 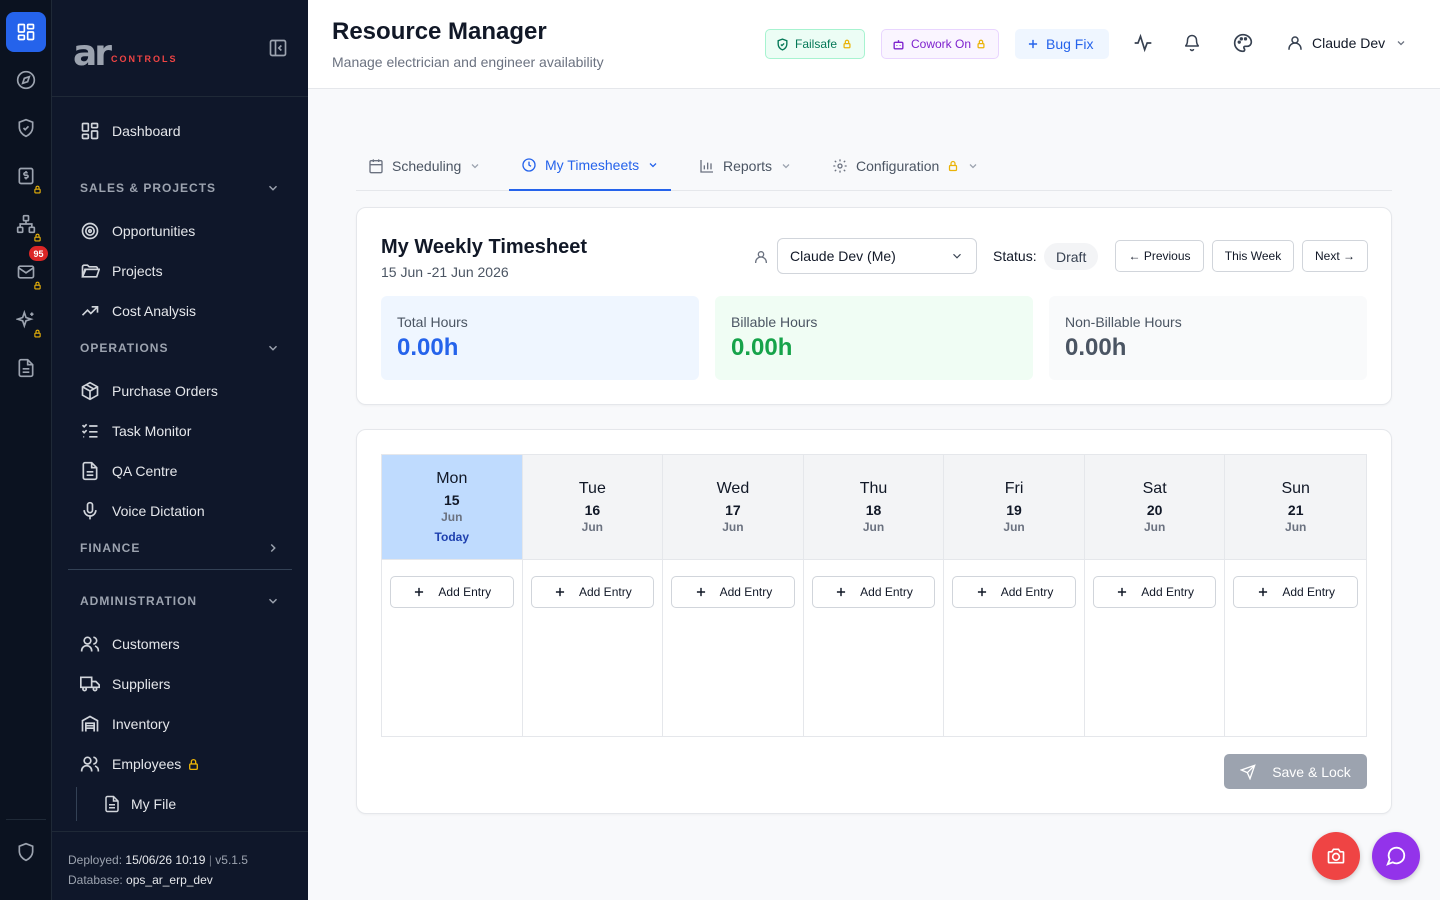 I want to click on day-header: Sun 21 Jun, so click(x=1295, y=507).